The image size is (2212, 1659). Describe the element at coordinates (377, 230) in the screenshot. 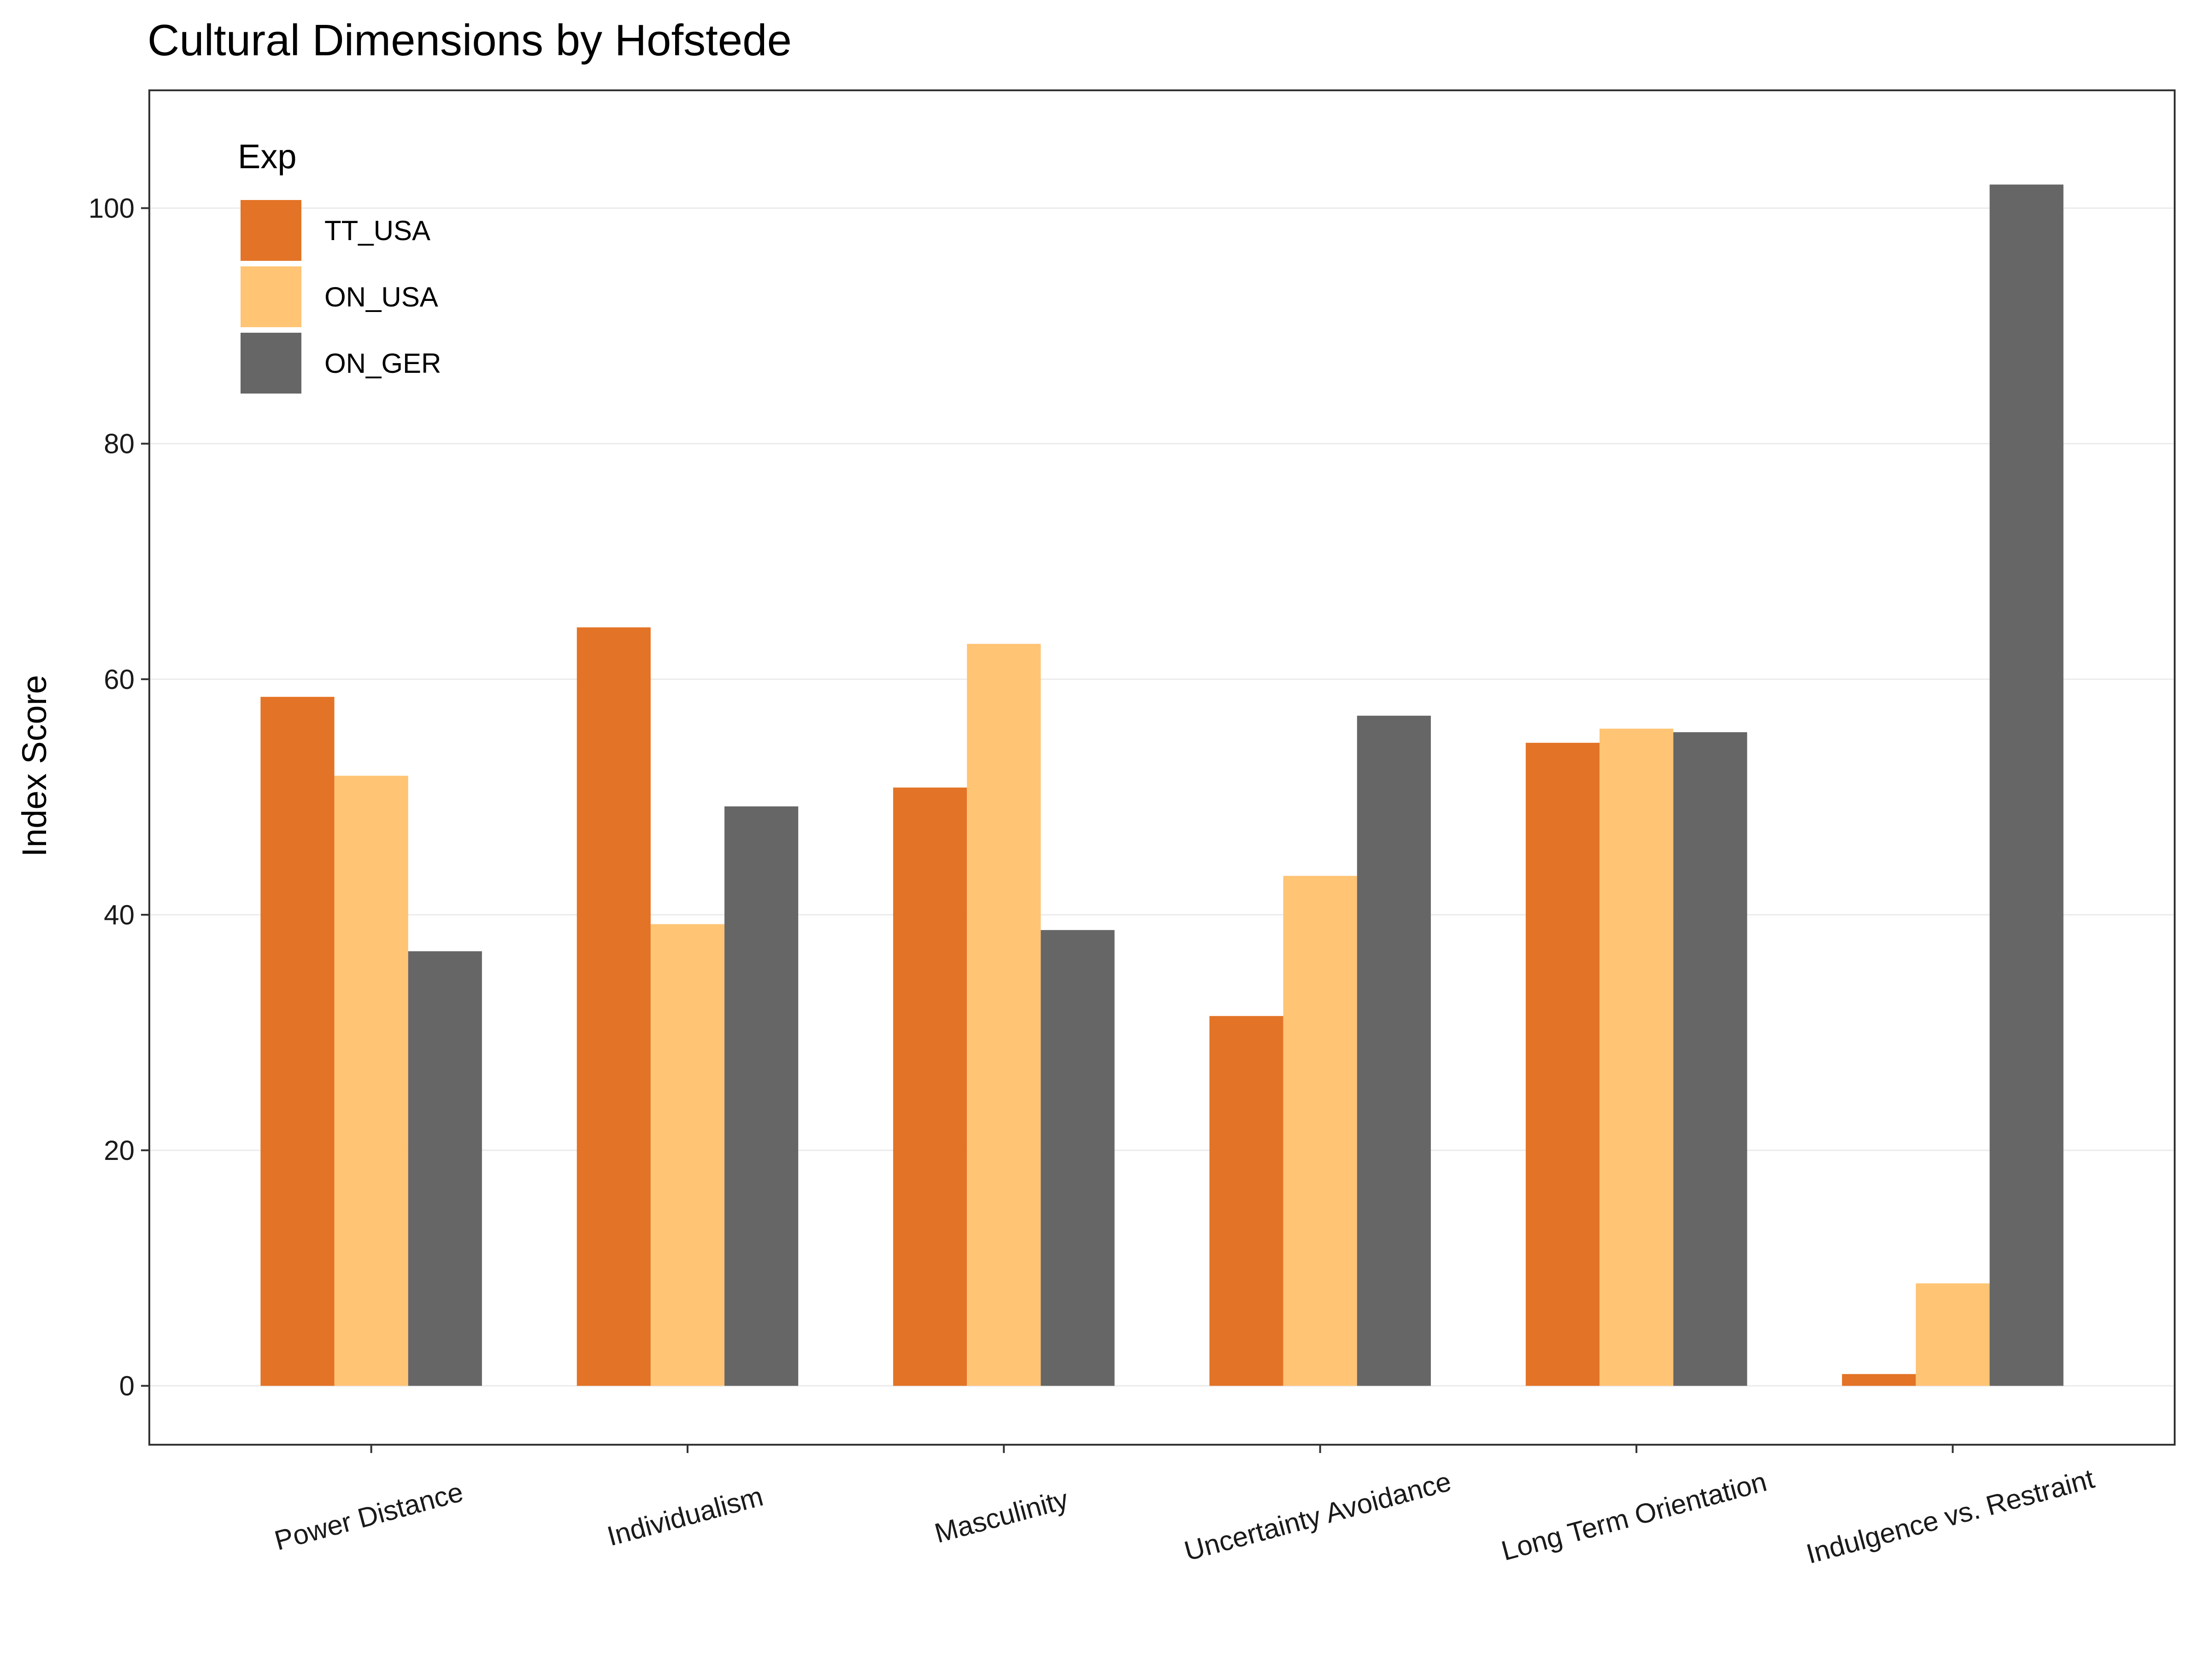

I see `legend-label-tt-usa: TT_USA` at that location.